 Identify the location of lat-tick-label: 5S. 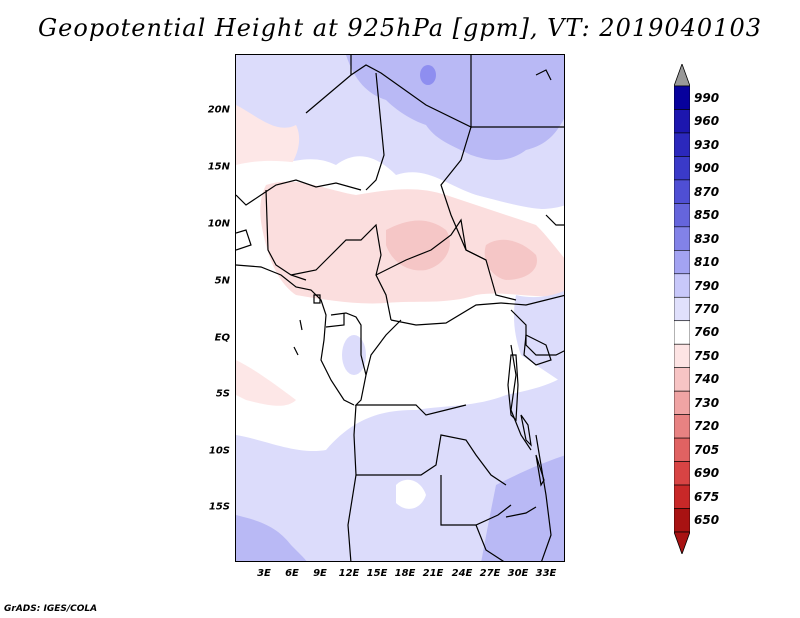
(222, 394).